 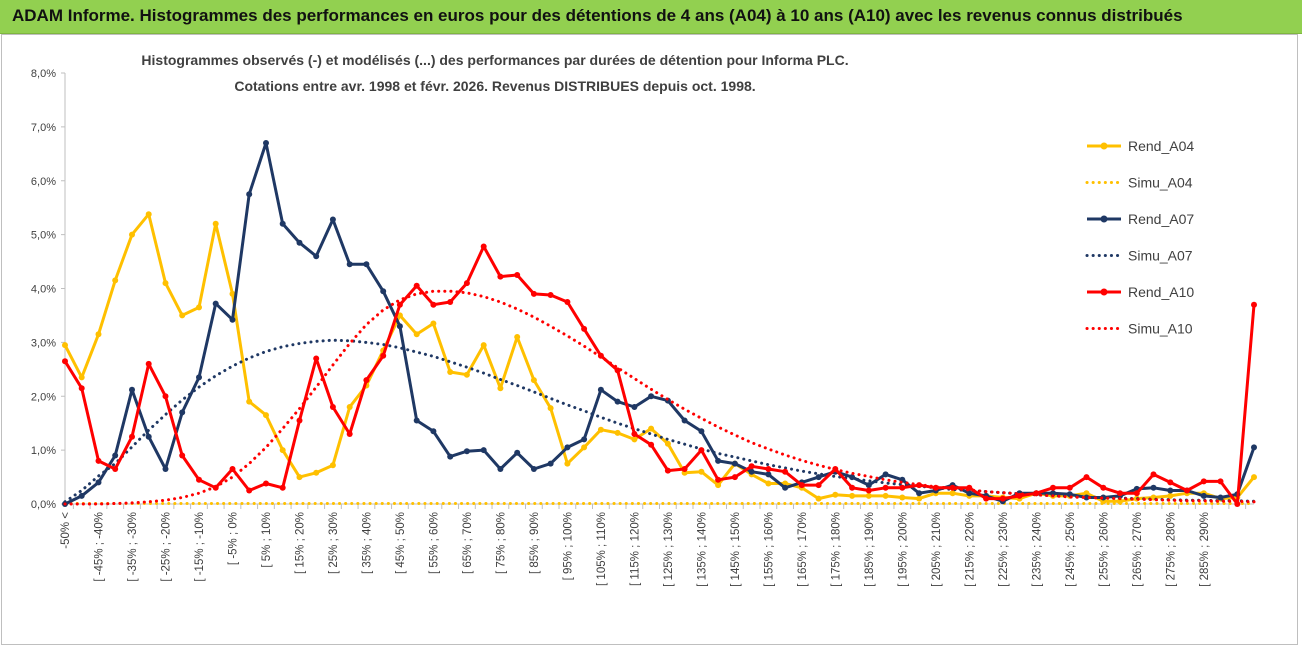 What do you see at coordinates (43, 451) in the screenshot?
I see `y-tick-label: 1,0%` at bounding box center [43, 451].